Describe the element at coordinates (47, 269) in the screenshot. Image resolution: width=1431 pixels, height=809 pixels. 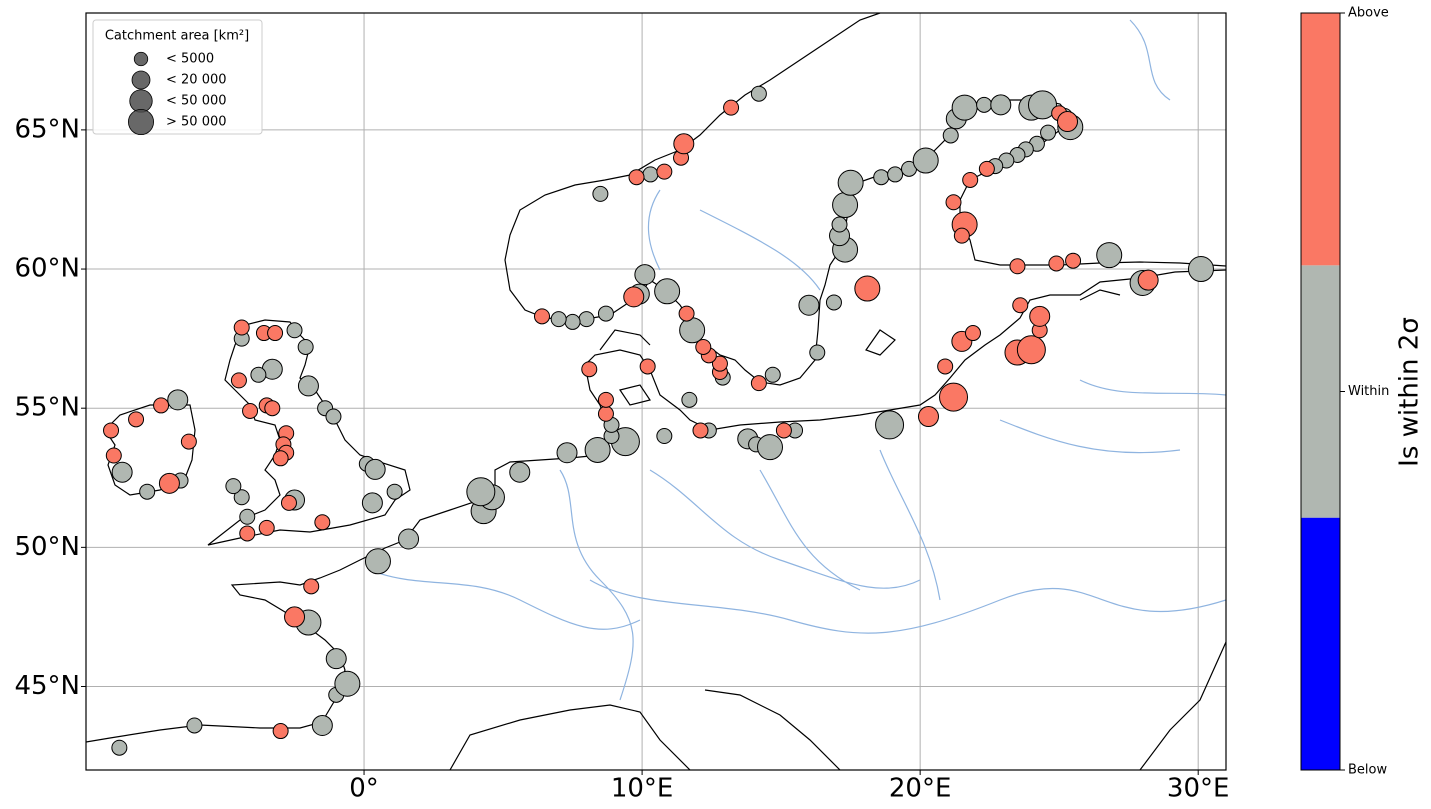
I see `y-tick-label: 60°N` at that location.